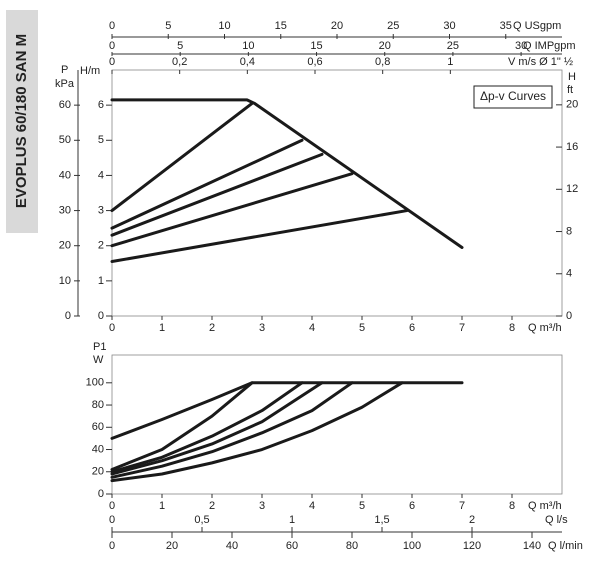 This screenshot has width=589, height=569. What do you see at coordinates (179, 62) in the screenshot?
I see `tick-label: 0,2` at bounding box center [179, 62].